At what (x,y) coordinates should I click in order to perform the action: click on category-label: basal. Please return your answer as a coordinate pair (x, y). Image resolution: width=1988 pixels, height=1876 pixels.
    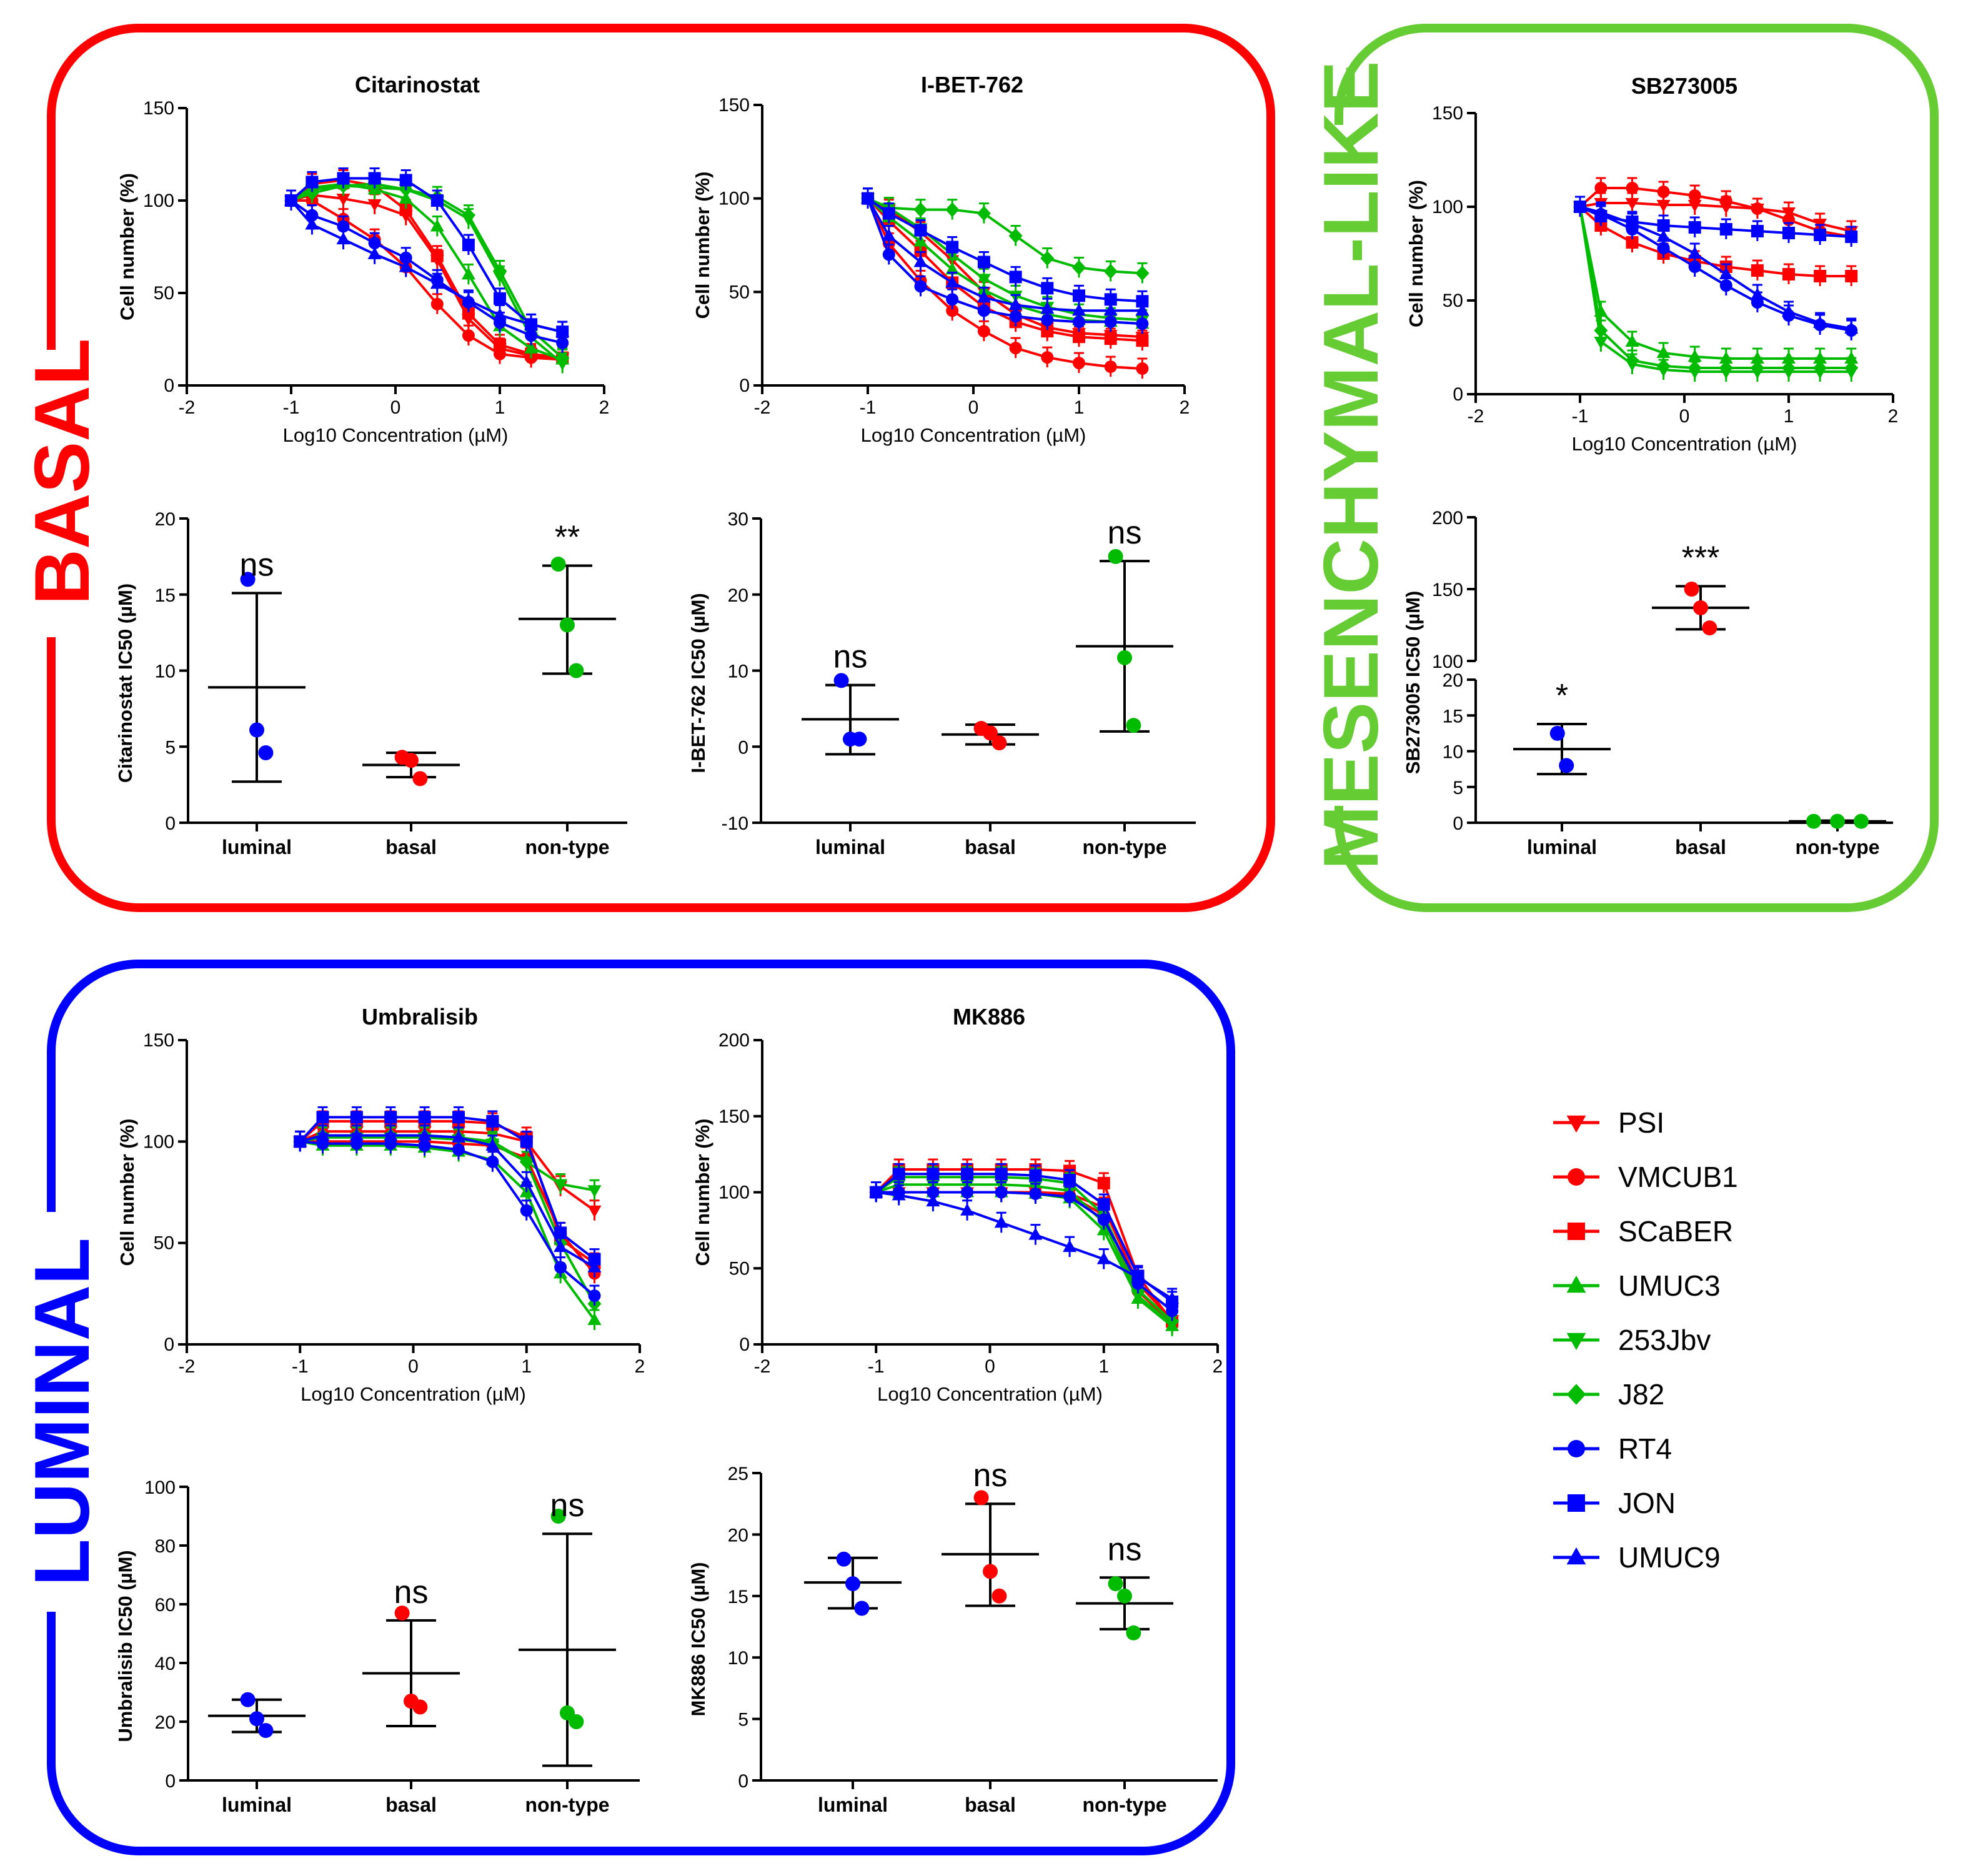
    Looking at the image, I should click on (991, 847).